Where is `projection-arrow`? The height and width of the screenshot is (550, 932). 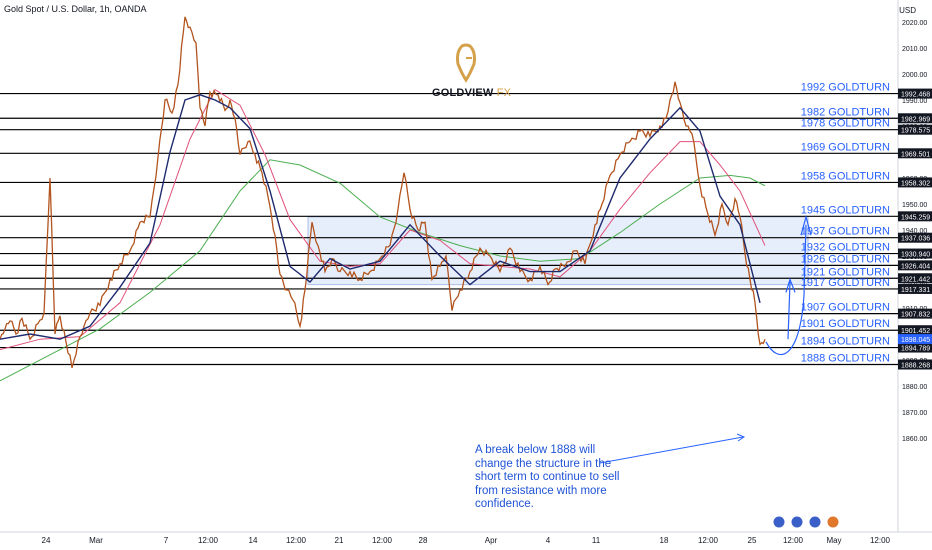
projection-arrow is located at coordinates (786, 290).